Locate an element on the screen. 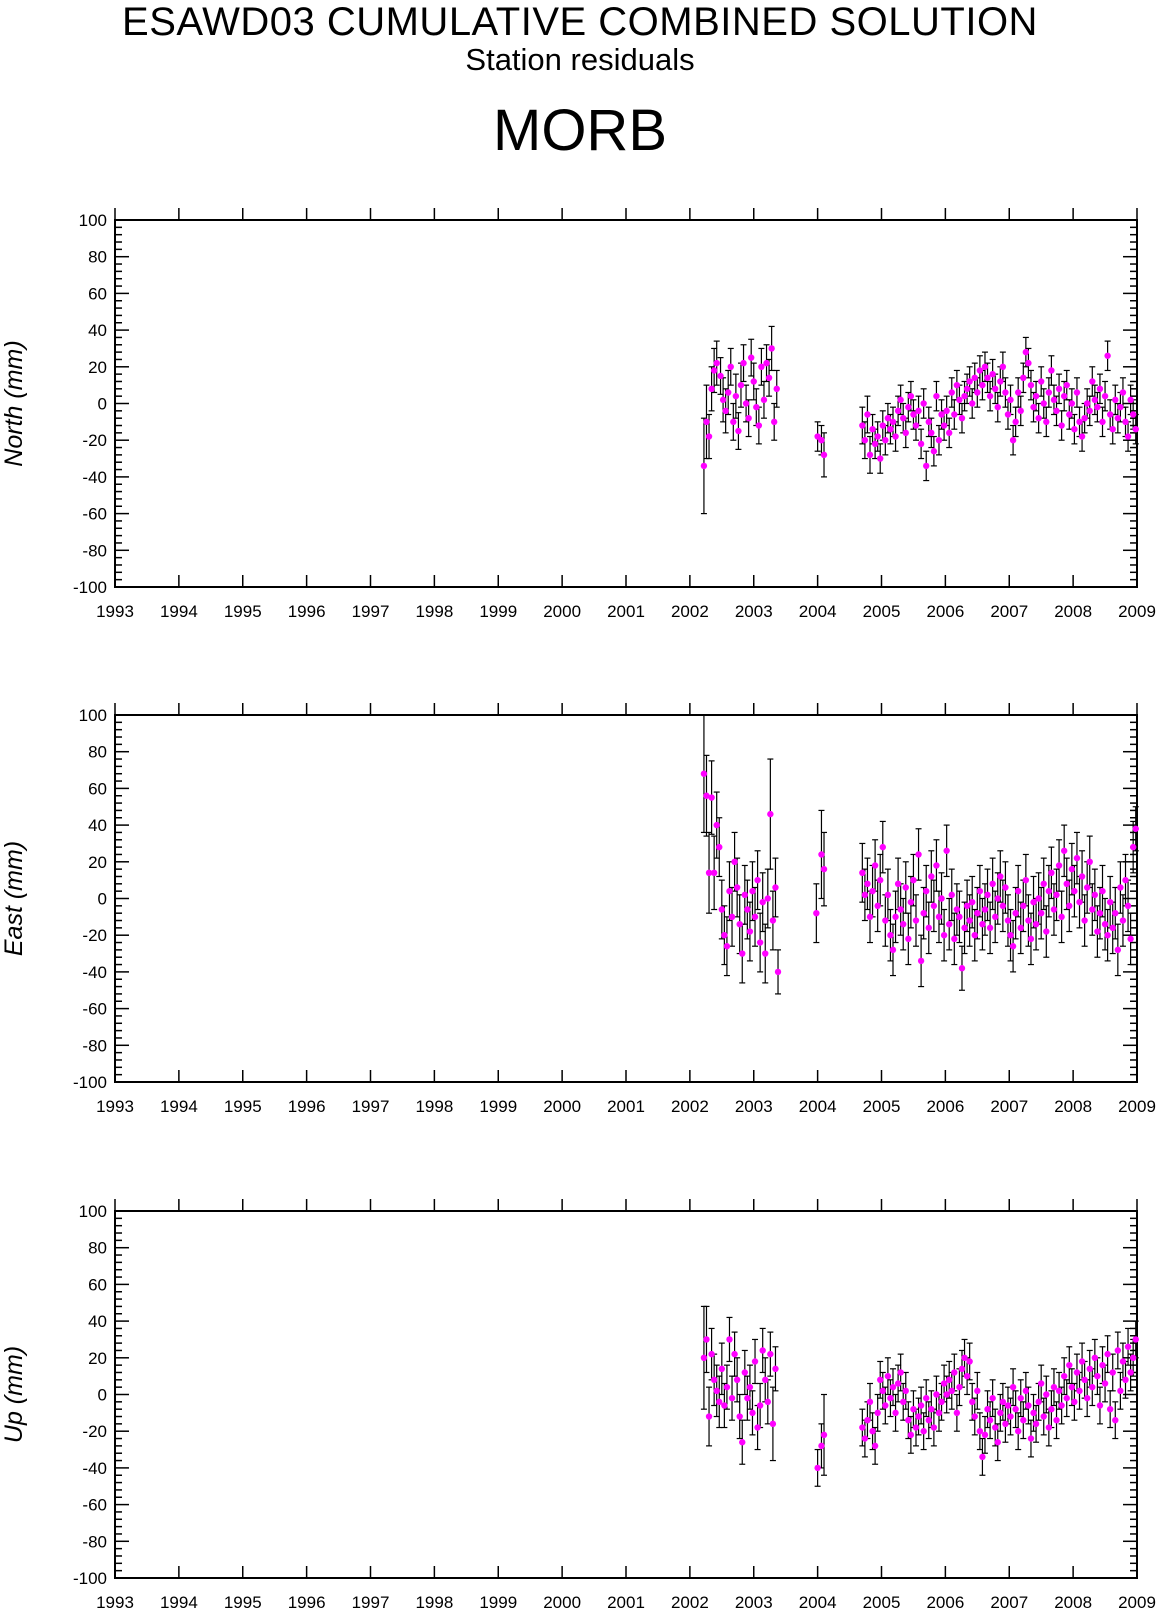  up-xtick-label: 1995 is located at coordinates (243, 1602).